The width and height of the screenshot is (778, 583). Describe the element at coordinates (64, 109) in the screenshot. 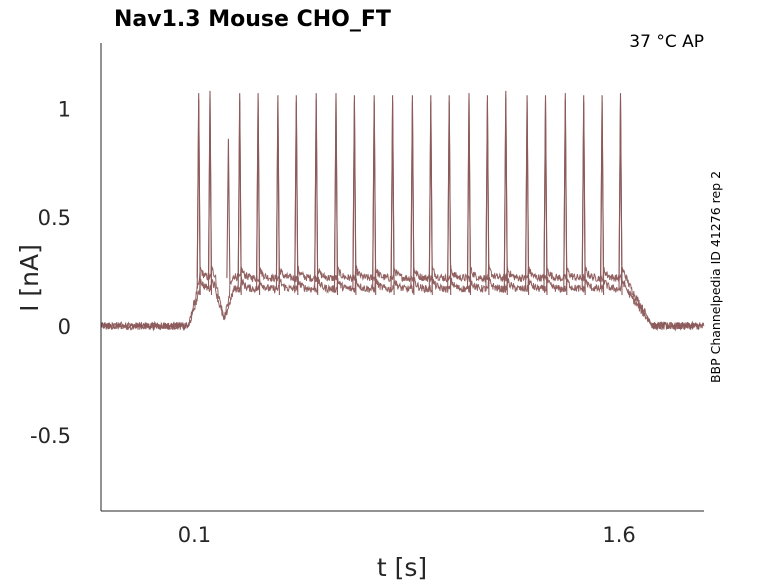

I see `y-tick-label: 1` at that location.